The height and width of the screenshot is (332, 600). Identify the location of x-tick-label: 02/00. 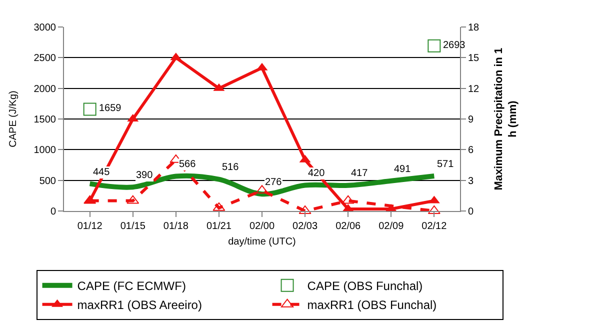
(262, 226).